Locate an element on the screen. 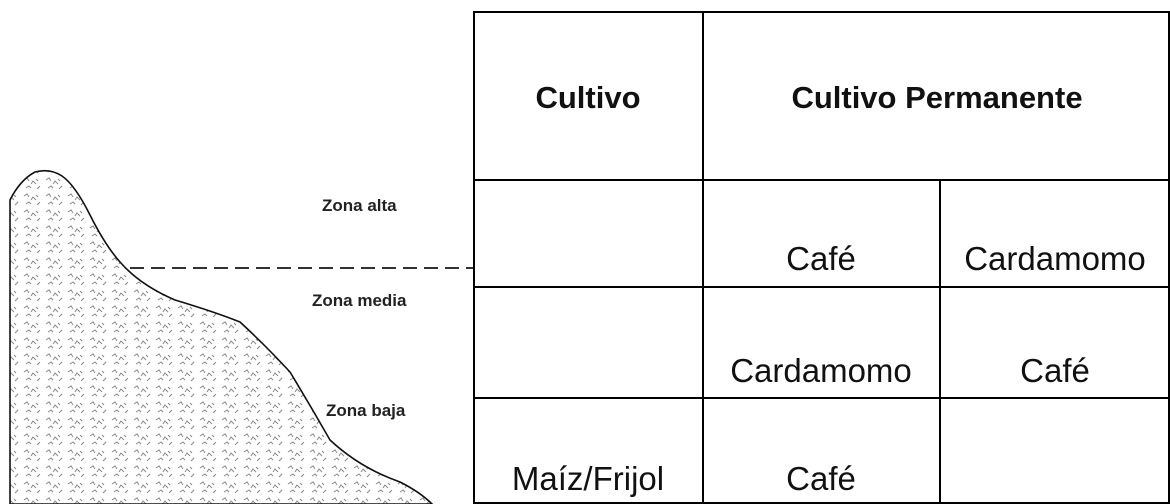 Image resolution: width=1170 pixels, height=504 pixels. zone-label: Zona baja is located at coordinates (366, 410).